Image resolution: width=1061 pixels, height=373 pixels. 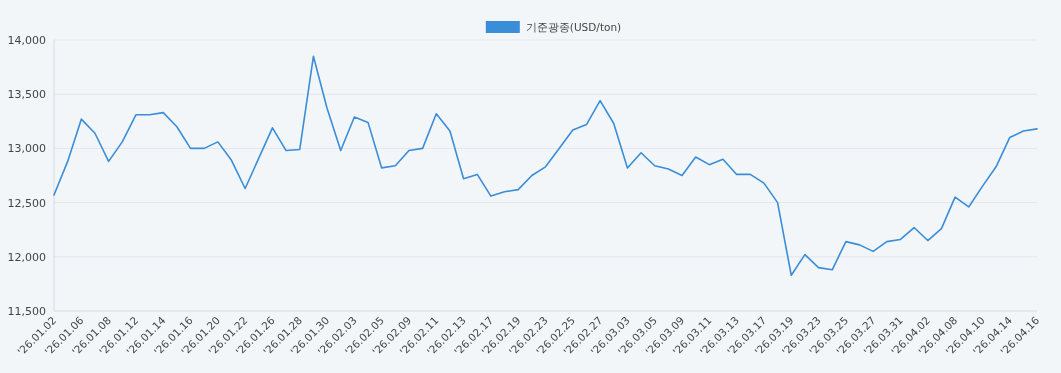 What do you see at coordinates (26, 149) in the screenshot?
I see `y-tick-label: 13,000` at bounding box center [26, 149].